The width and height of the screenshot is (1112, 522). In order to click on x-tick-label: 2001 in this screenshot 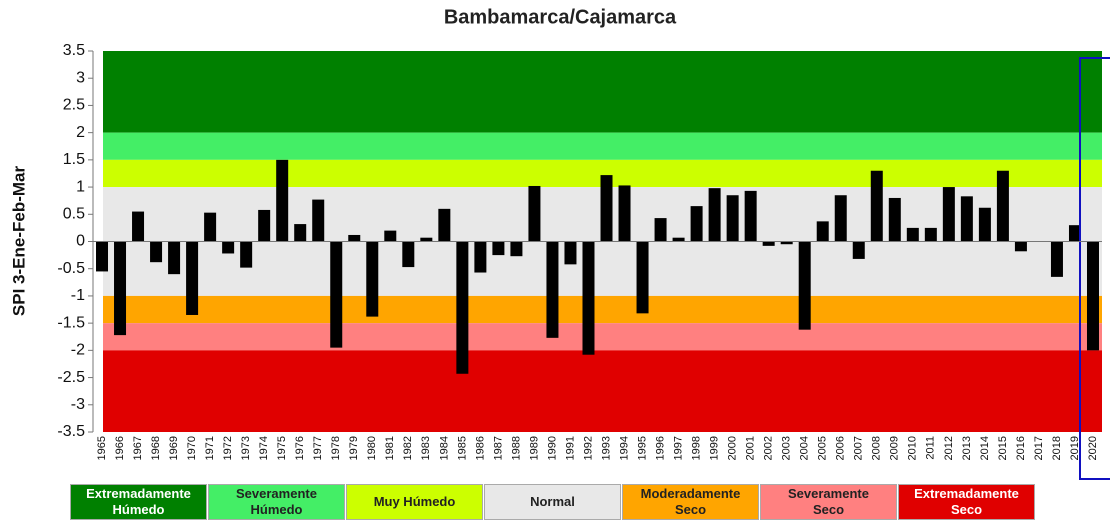, I will do `click(751, 448)`.